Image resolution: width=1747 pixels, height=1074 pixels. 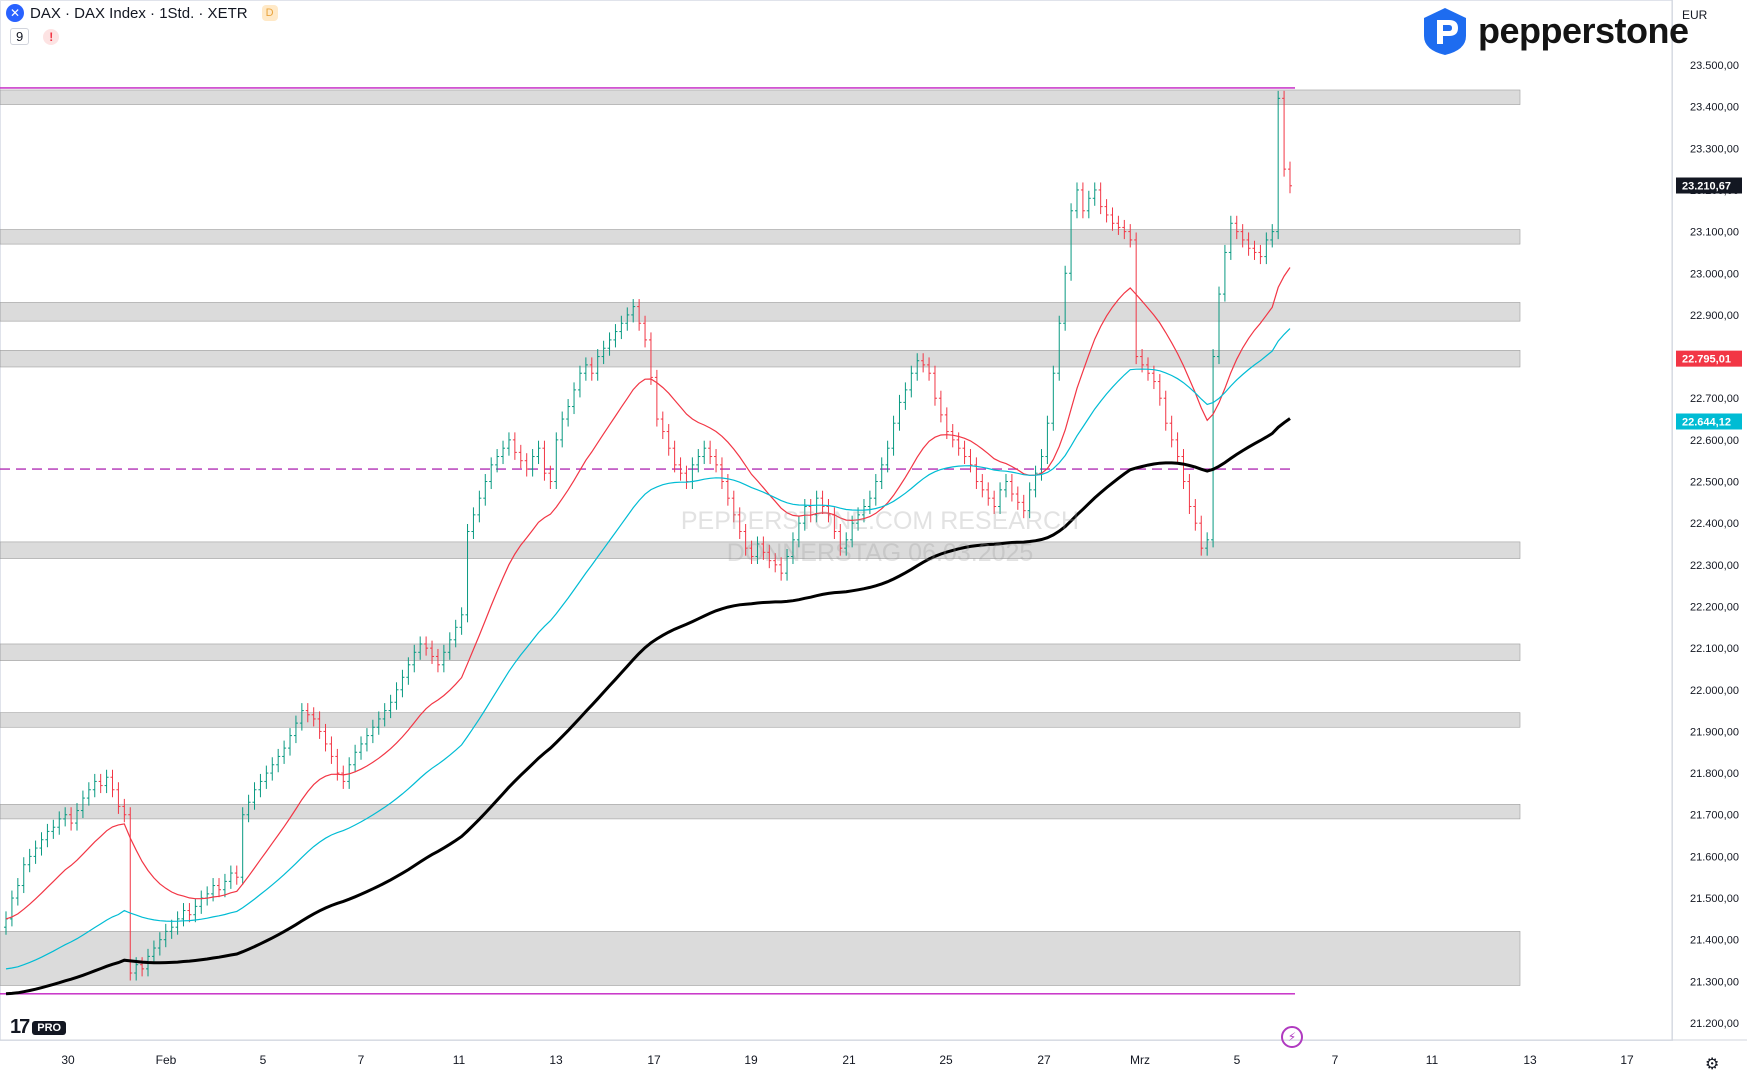 What do you see at coordinates (880, 521) in the screenshot?
I see `watermark-line1: PEPPERSTONE.COM RESEARCH` at bounding box center [880, 521].